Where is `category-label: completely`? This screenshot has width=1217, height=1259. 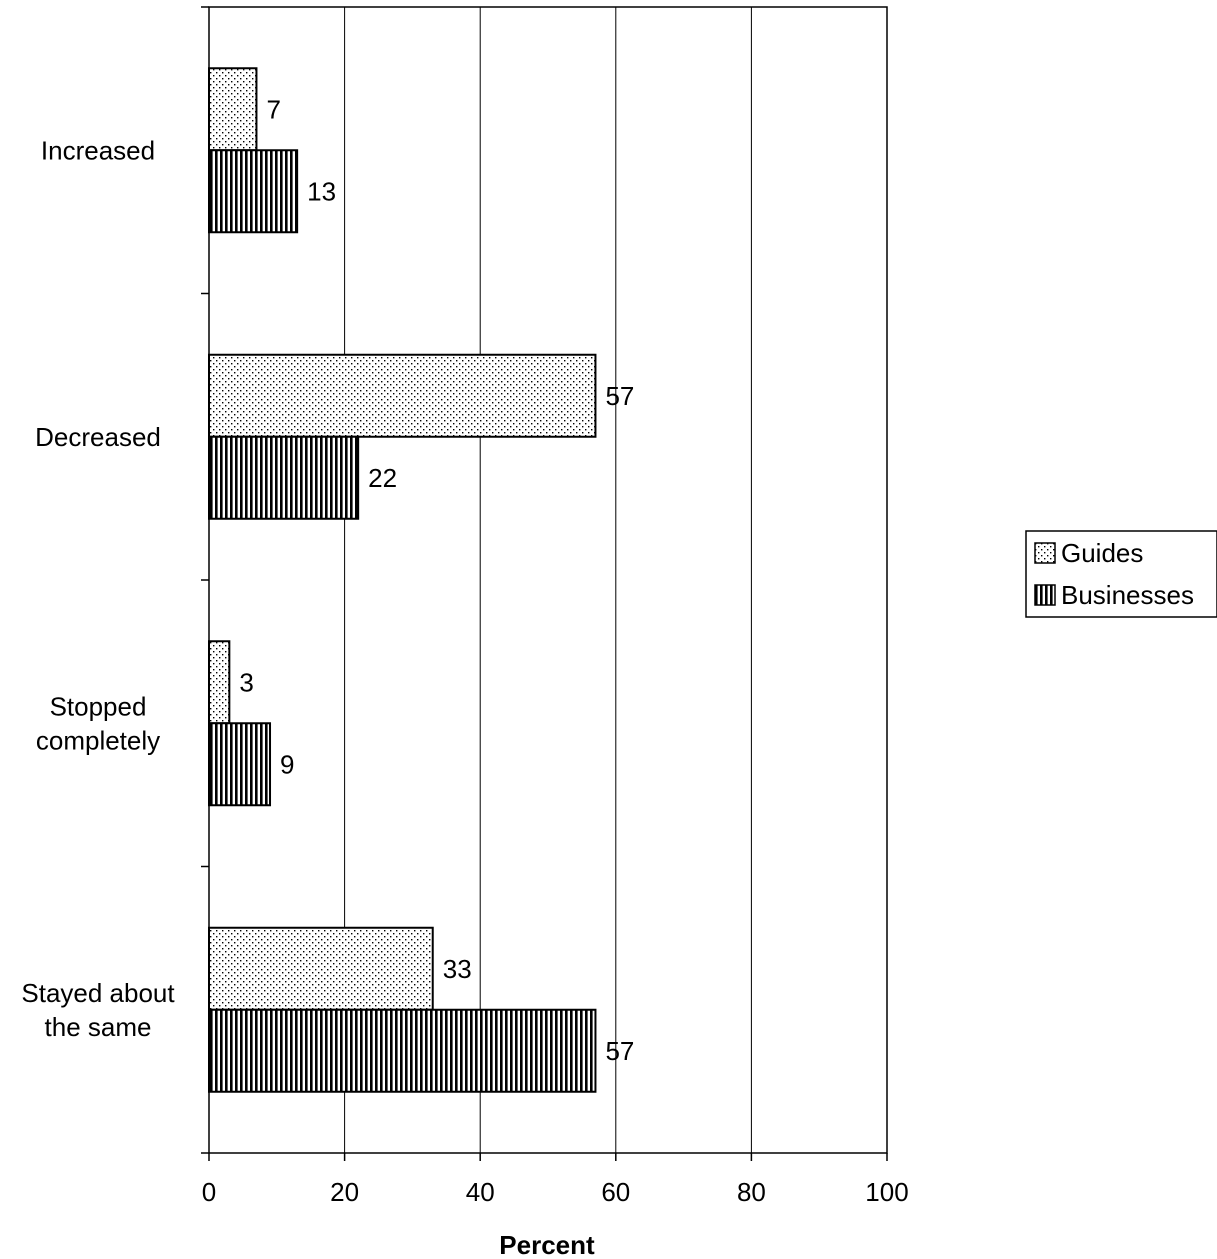
category-label: completely is located at coordinates (98, 740).